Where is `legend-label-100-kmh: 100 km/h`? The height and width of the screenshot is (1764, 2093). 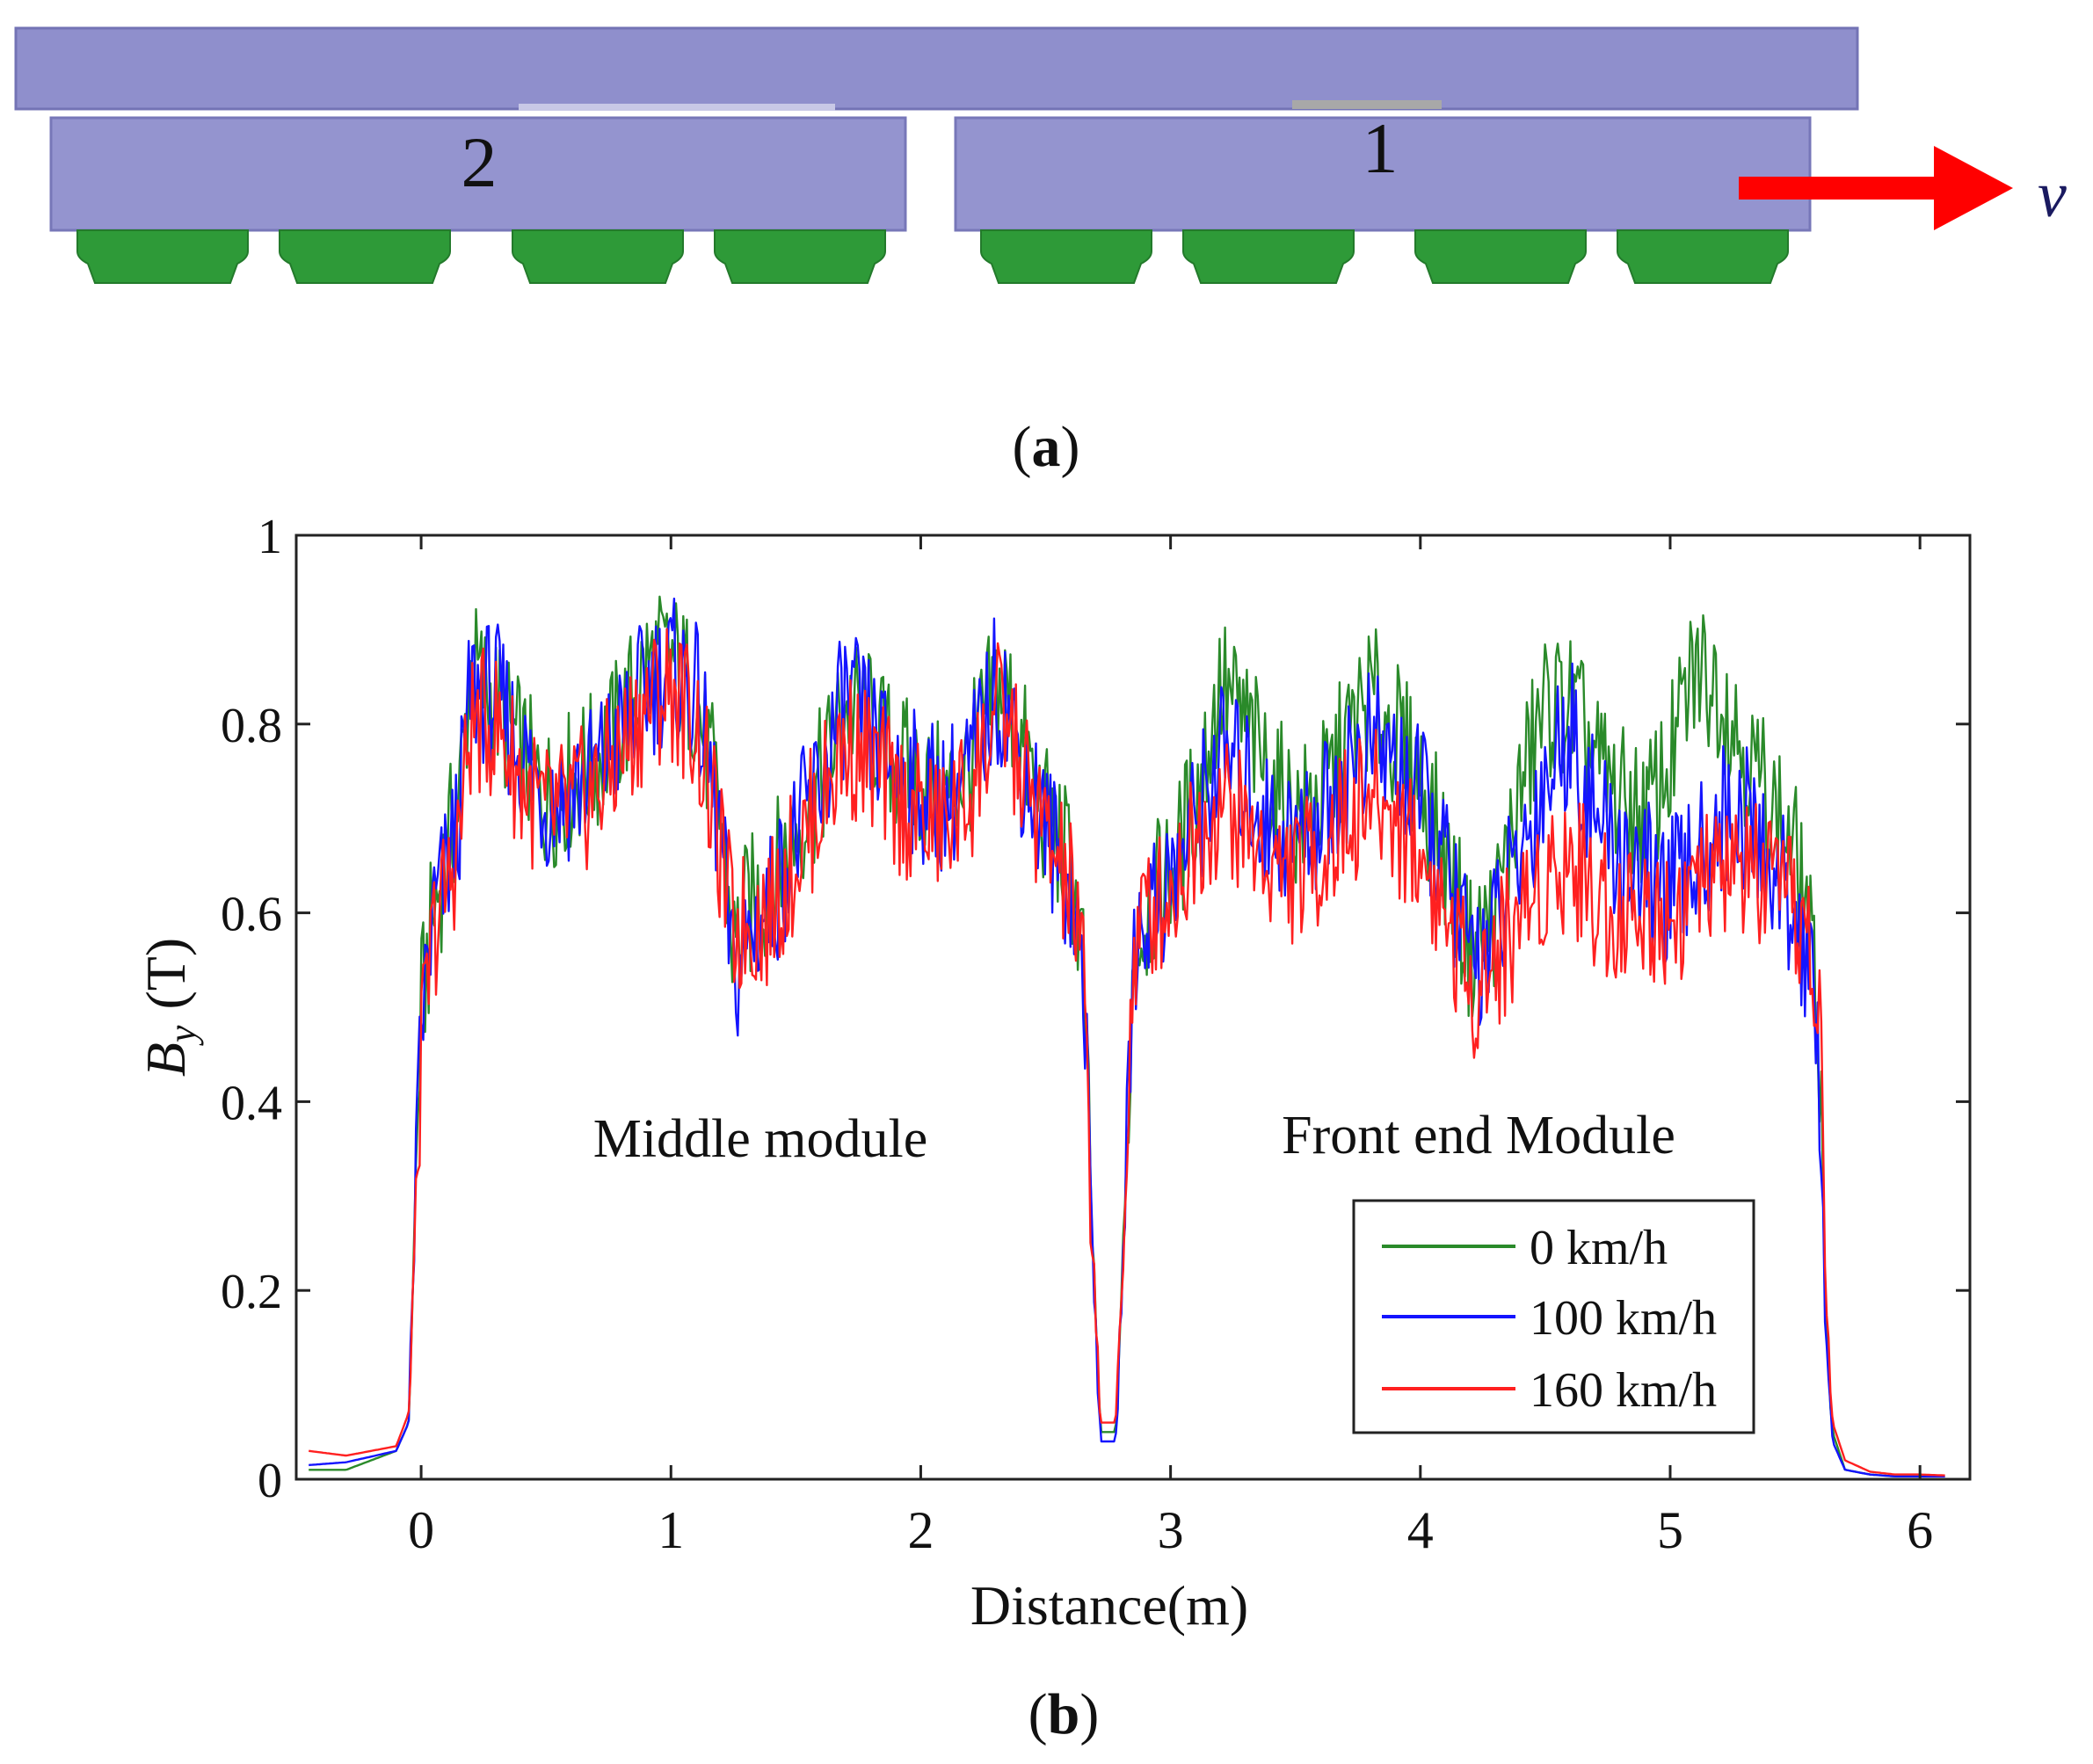
legend-label-100-kmh: 100 km/h is located at coordinates (1623, 1318).